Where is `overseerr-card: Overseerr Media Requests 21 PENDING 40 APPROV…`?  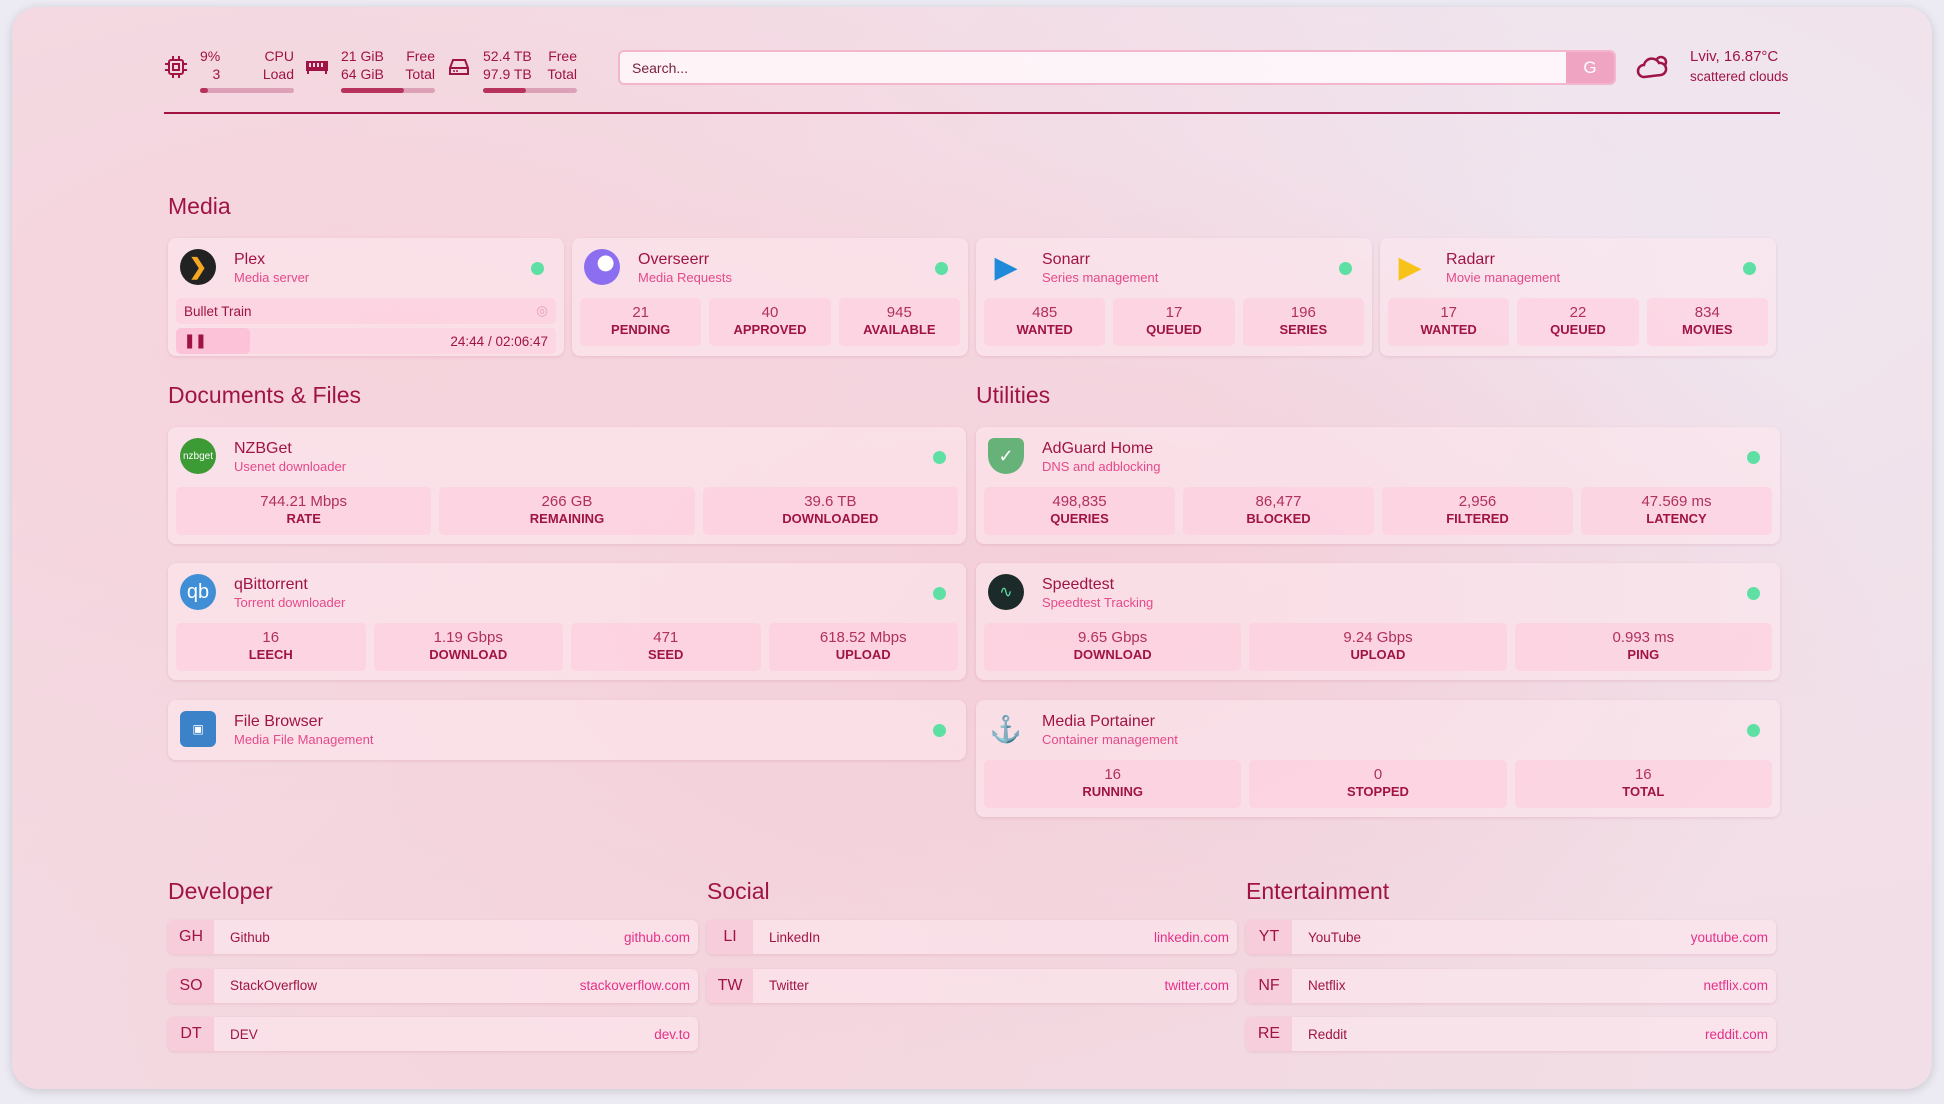 overseerr-card: Overseerr Media Requests 21 PENDING 40 APPROV… is located at coordinates (770, 297).